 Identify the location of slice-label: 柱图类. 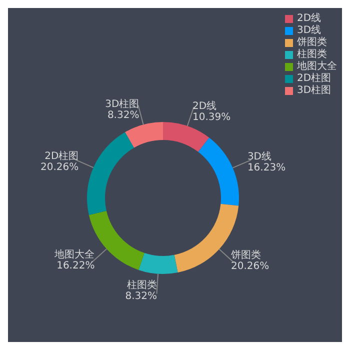
(141, 284).